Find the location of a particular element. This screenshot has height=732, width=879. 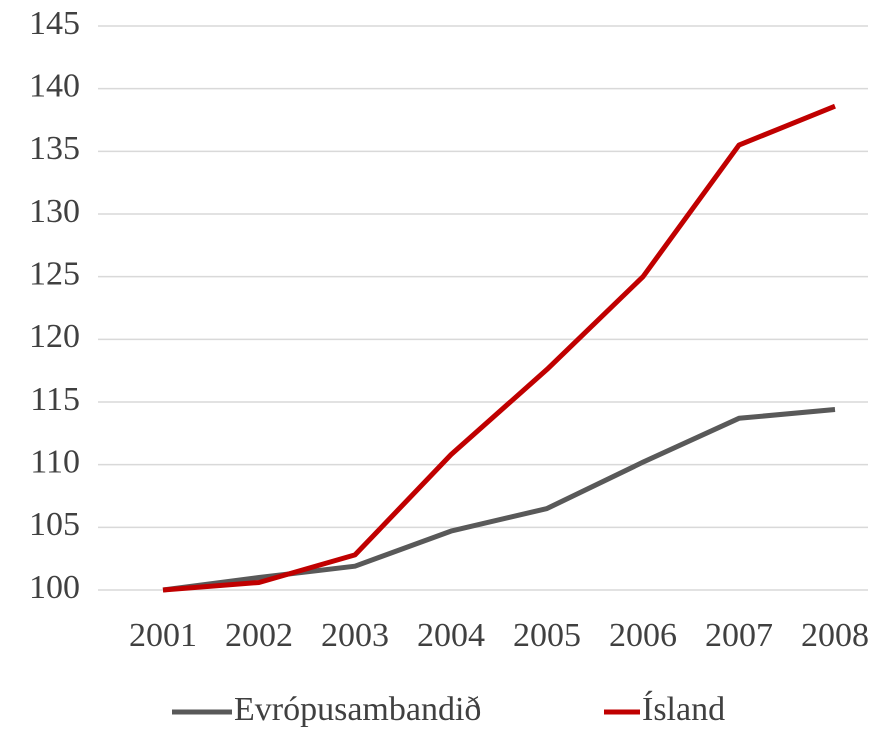

legend-label: Ísland is located at coordinates (683, 709).